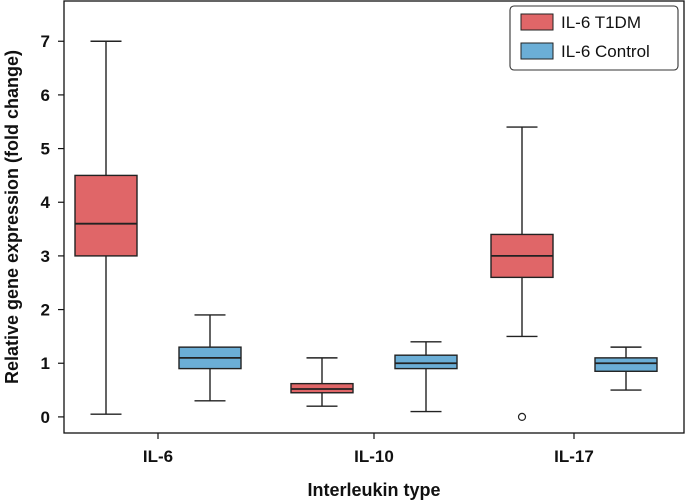 The height and width of the screenshot is (502, 685). What do you see at coordinates (601, 22) in the screenshot?
I see `legend-label-t1dm: IL-6 T1DM` at bounding box center [601, 22].